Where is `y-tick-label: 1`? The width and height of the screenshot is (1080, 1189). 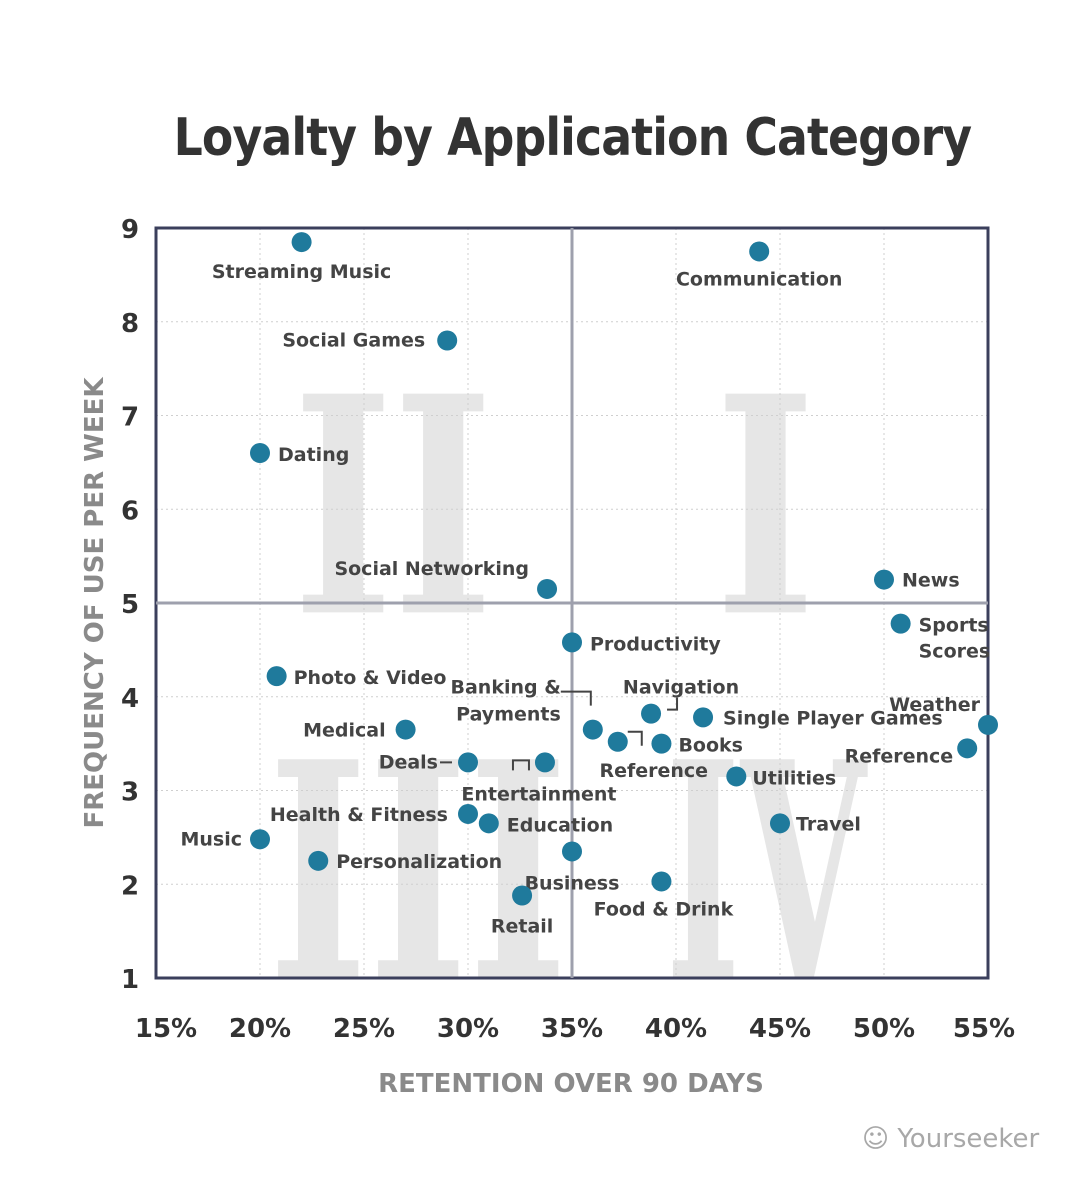
y-tick-label: 1 is located at coordinates (130, 980).